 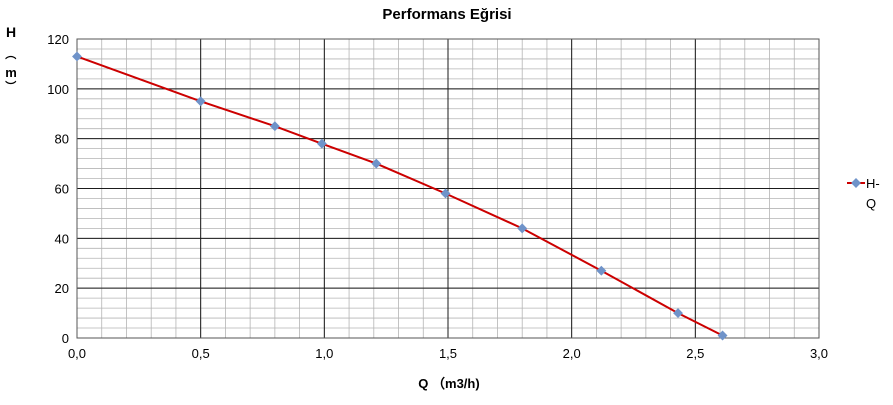 What do you see at coordinates (448, 383) in the screenshot?
I see `x-axis-title: Q （m3/h)` at bounding box center [448, 383].